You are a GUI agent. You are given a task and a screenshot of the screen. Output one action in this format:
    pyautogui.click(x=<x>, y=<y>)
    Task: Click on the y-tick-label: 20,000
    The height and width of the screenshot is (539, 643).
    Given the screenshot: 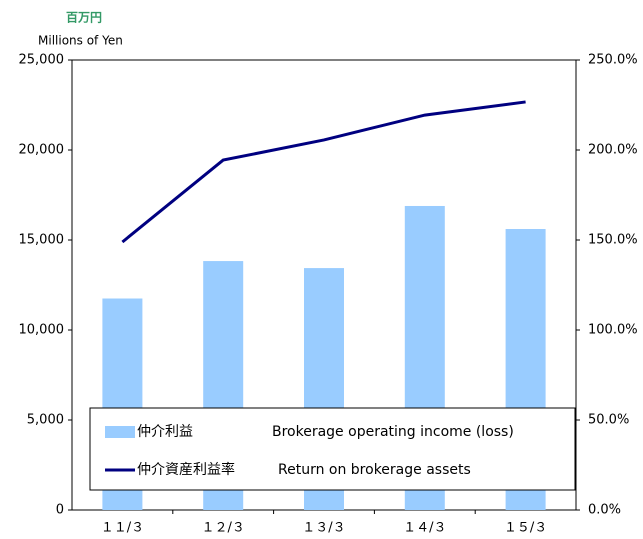 What is the action you would take?
    pyautogui.click(x=42, y=150)
    